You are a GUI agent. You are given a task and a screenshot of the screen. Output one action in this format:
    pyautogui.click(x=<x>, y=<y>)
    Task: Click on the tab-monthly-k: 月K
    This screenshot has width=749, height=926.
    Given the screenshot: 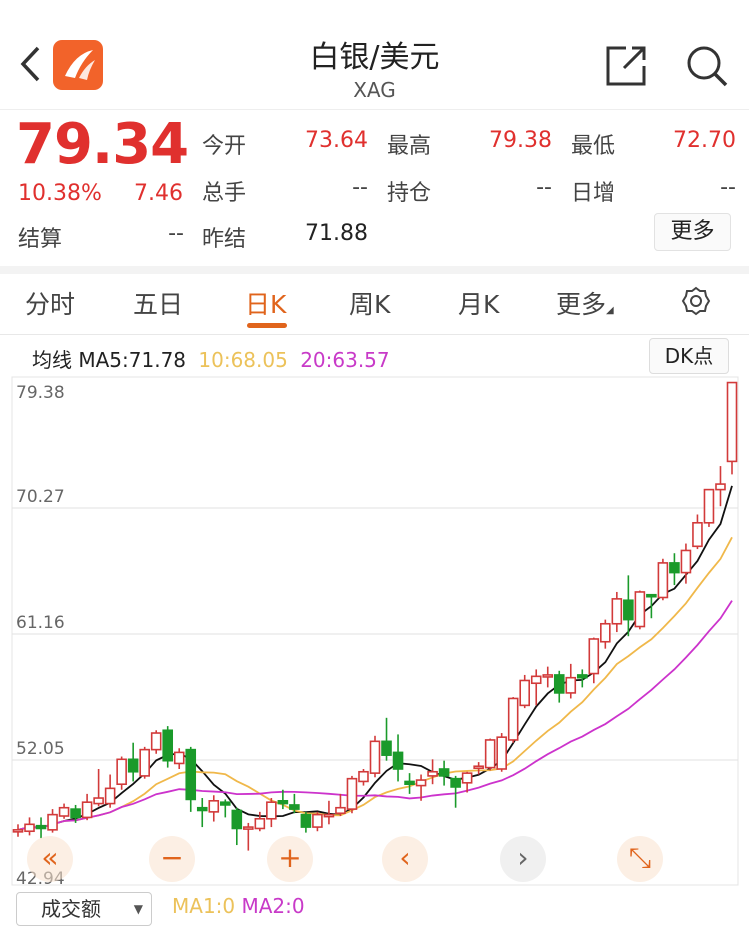 What is the action you would take?
    pyautogui.click(x=479, y=304)
    